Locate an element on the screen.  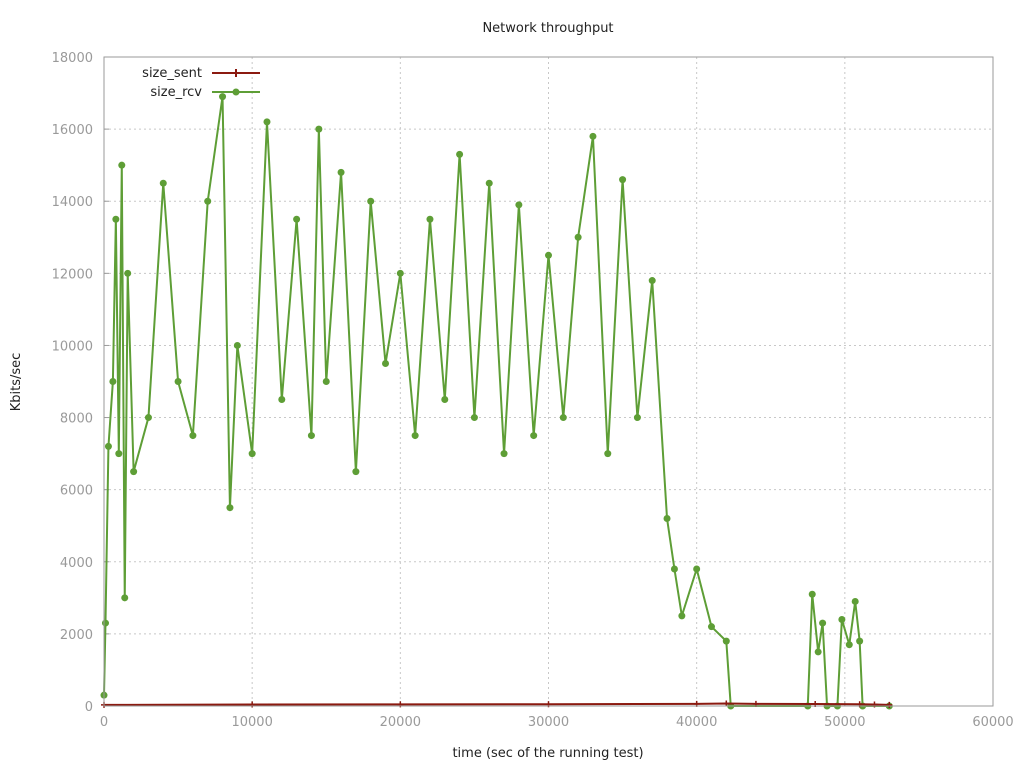
legend-label-size-rcv: size_rcv is located at coordinates (176, 92).